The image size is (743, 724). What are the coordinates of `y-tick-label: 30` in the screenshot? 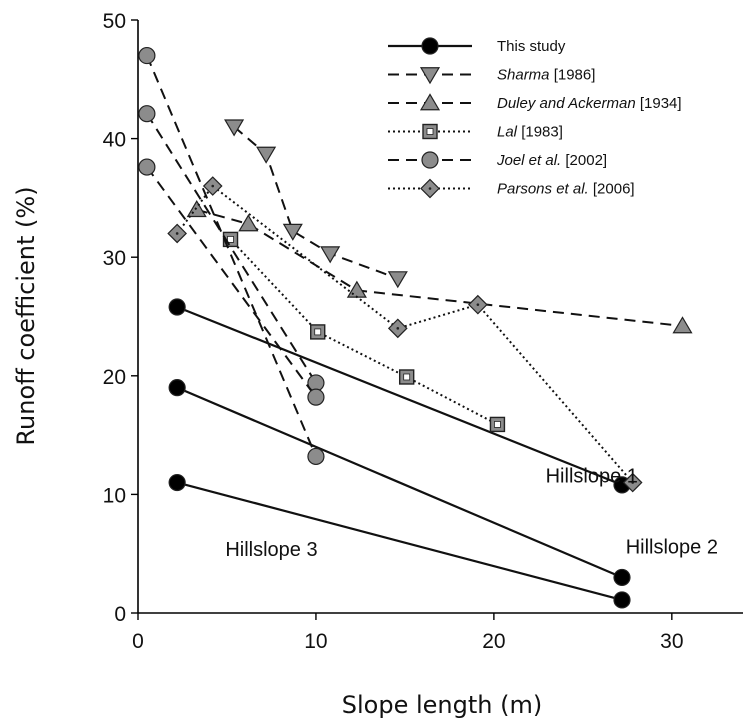 It's located at (114, 258).